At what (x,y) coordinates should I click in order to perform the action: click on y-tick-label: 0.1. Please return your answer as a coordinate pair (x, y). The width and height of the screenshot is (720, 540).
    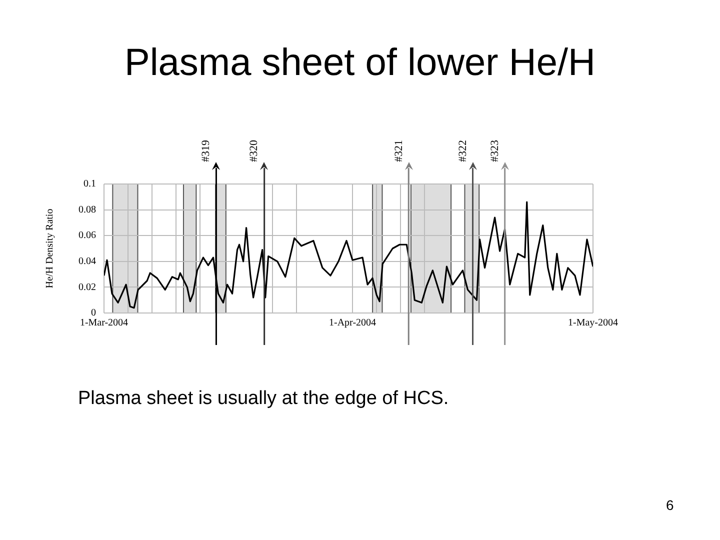
    Looking at the image, I should click on (90, 184).